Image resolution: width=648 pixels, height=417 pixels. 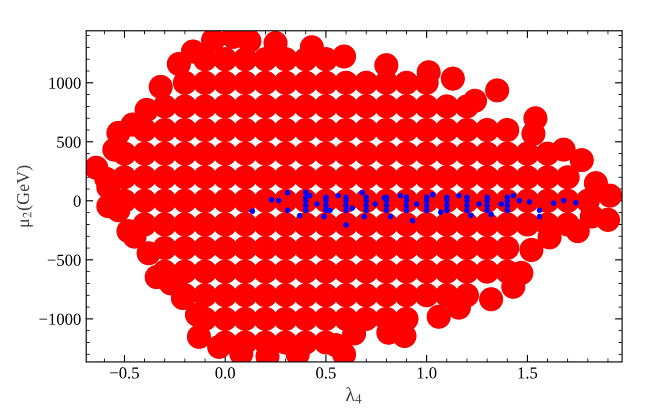 What do you see at coordinates (60, 319) in the screenshot?
I see `y-tick-label: −1000` at bounding box center [60, 319].